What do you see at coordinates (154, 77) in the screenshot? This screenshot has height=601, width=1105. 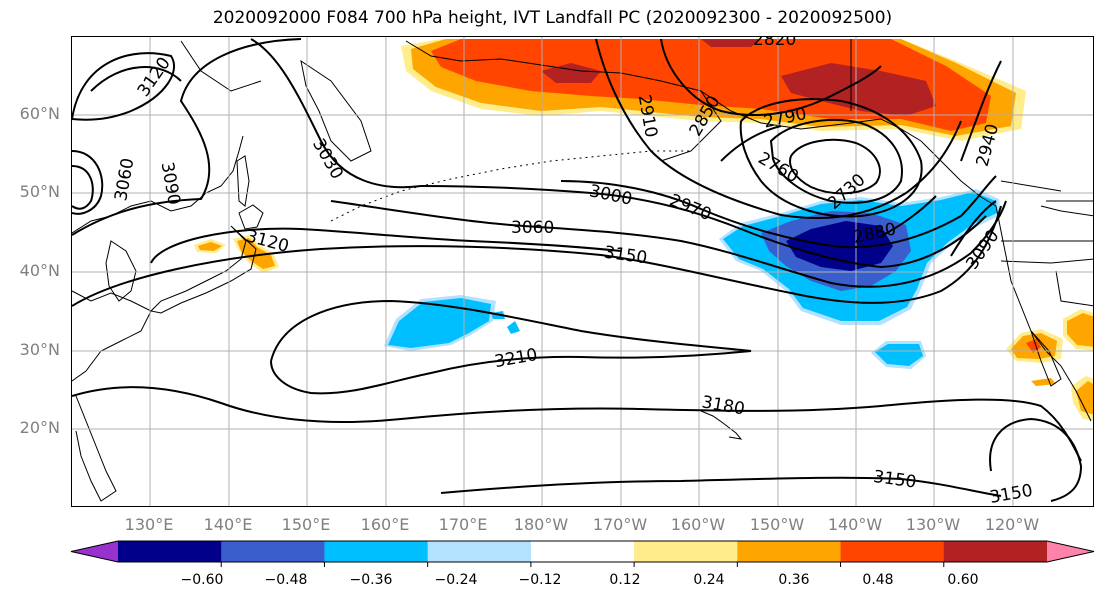 I see `contour-label: 3120` at bounding box center [154, 77].